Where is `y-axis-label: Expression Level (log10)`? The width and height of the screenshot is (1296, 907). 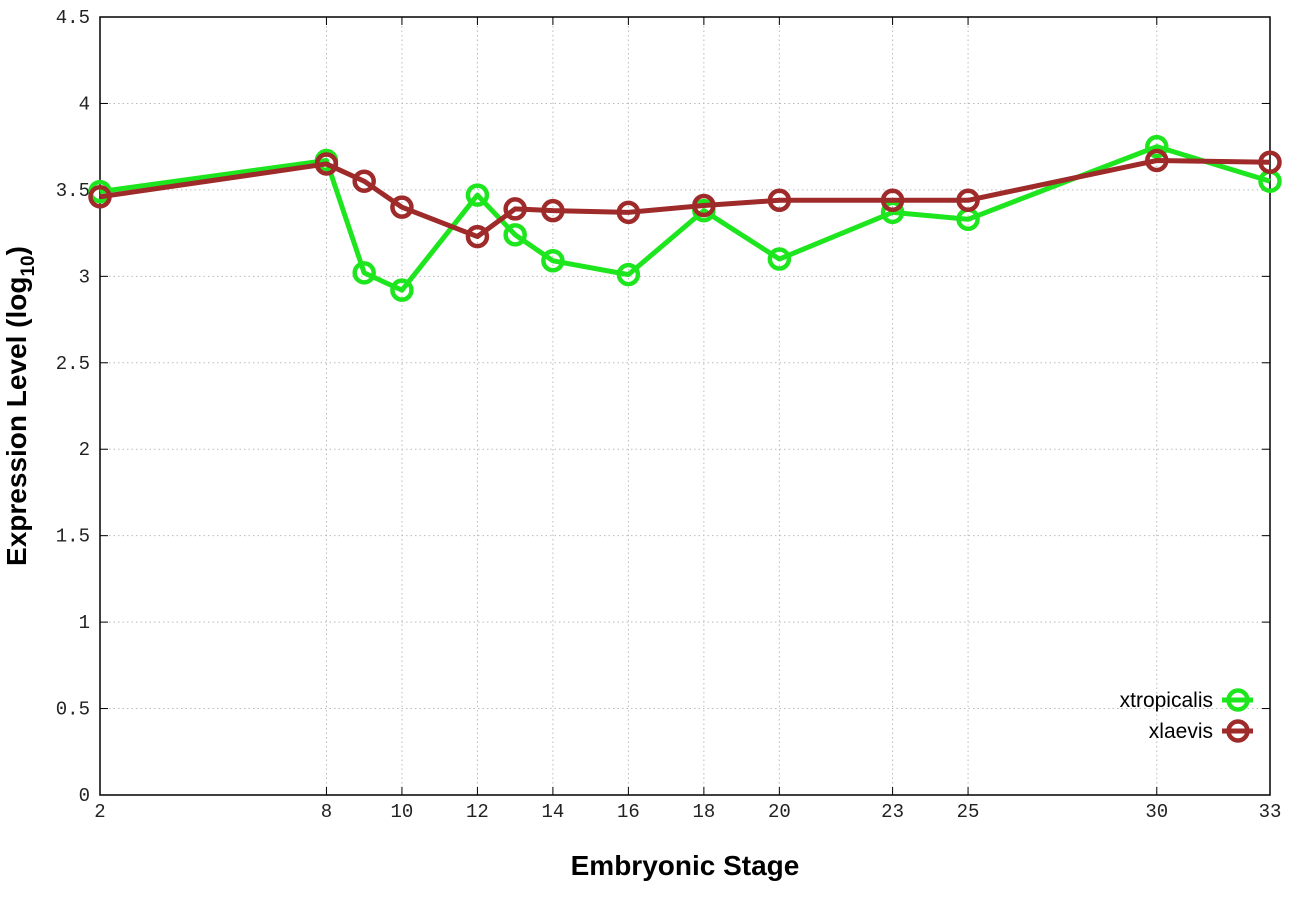 y-axis-label: Expression Level (log10) is located at coordinates (20, 406).